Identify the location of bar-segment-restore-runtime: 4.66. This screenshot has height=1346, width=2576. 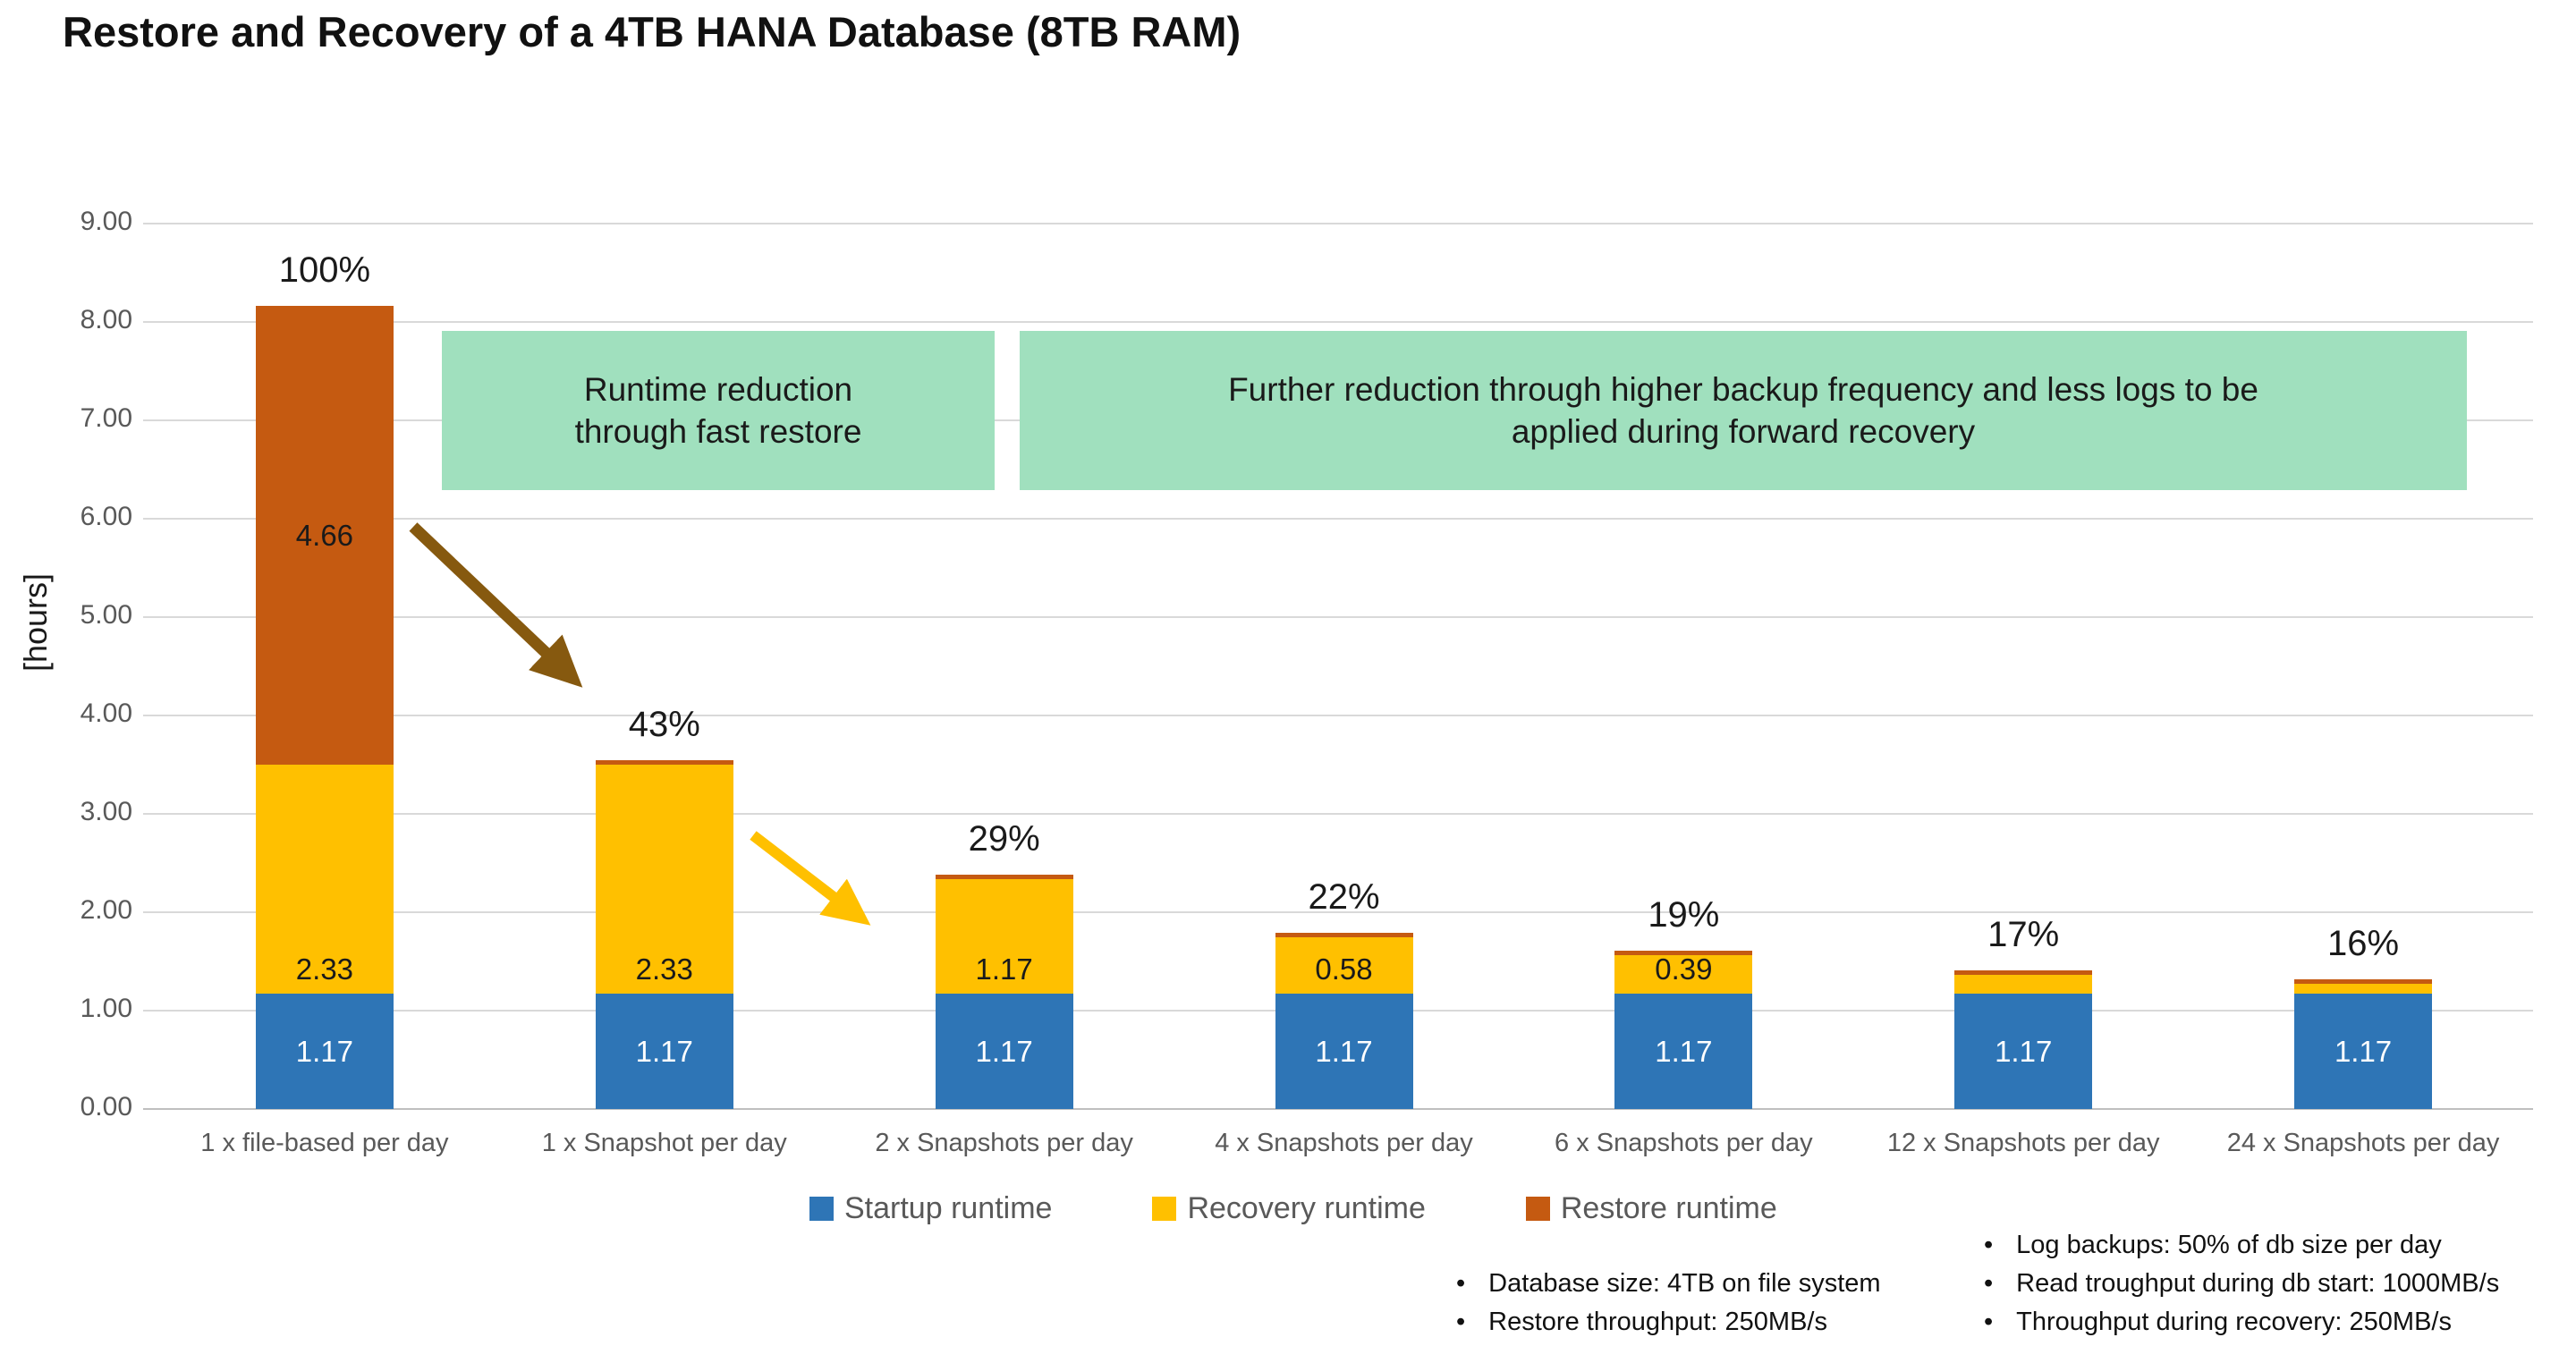
(324, 535).